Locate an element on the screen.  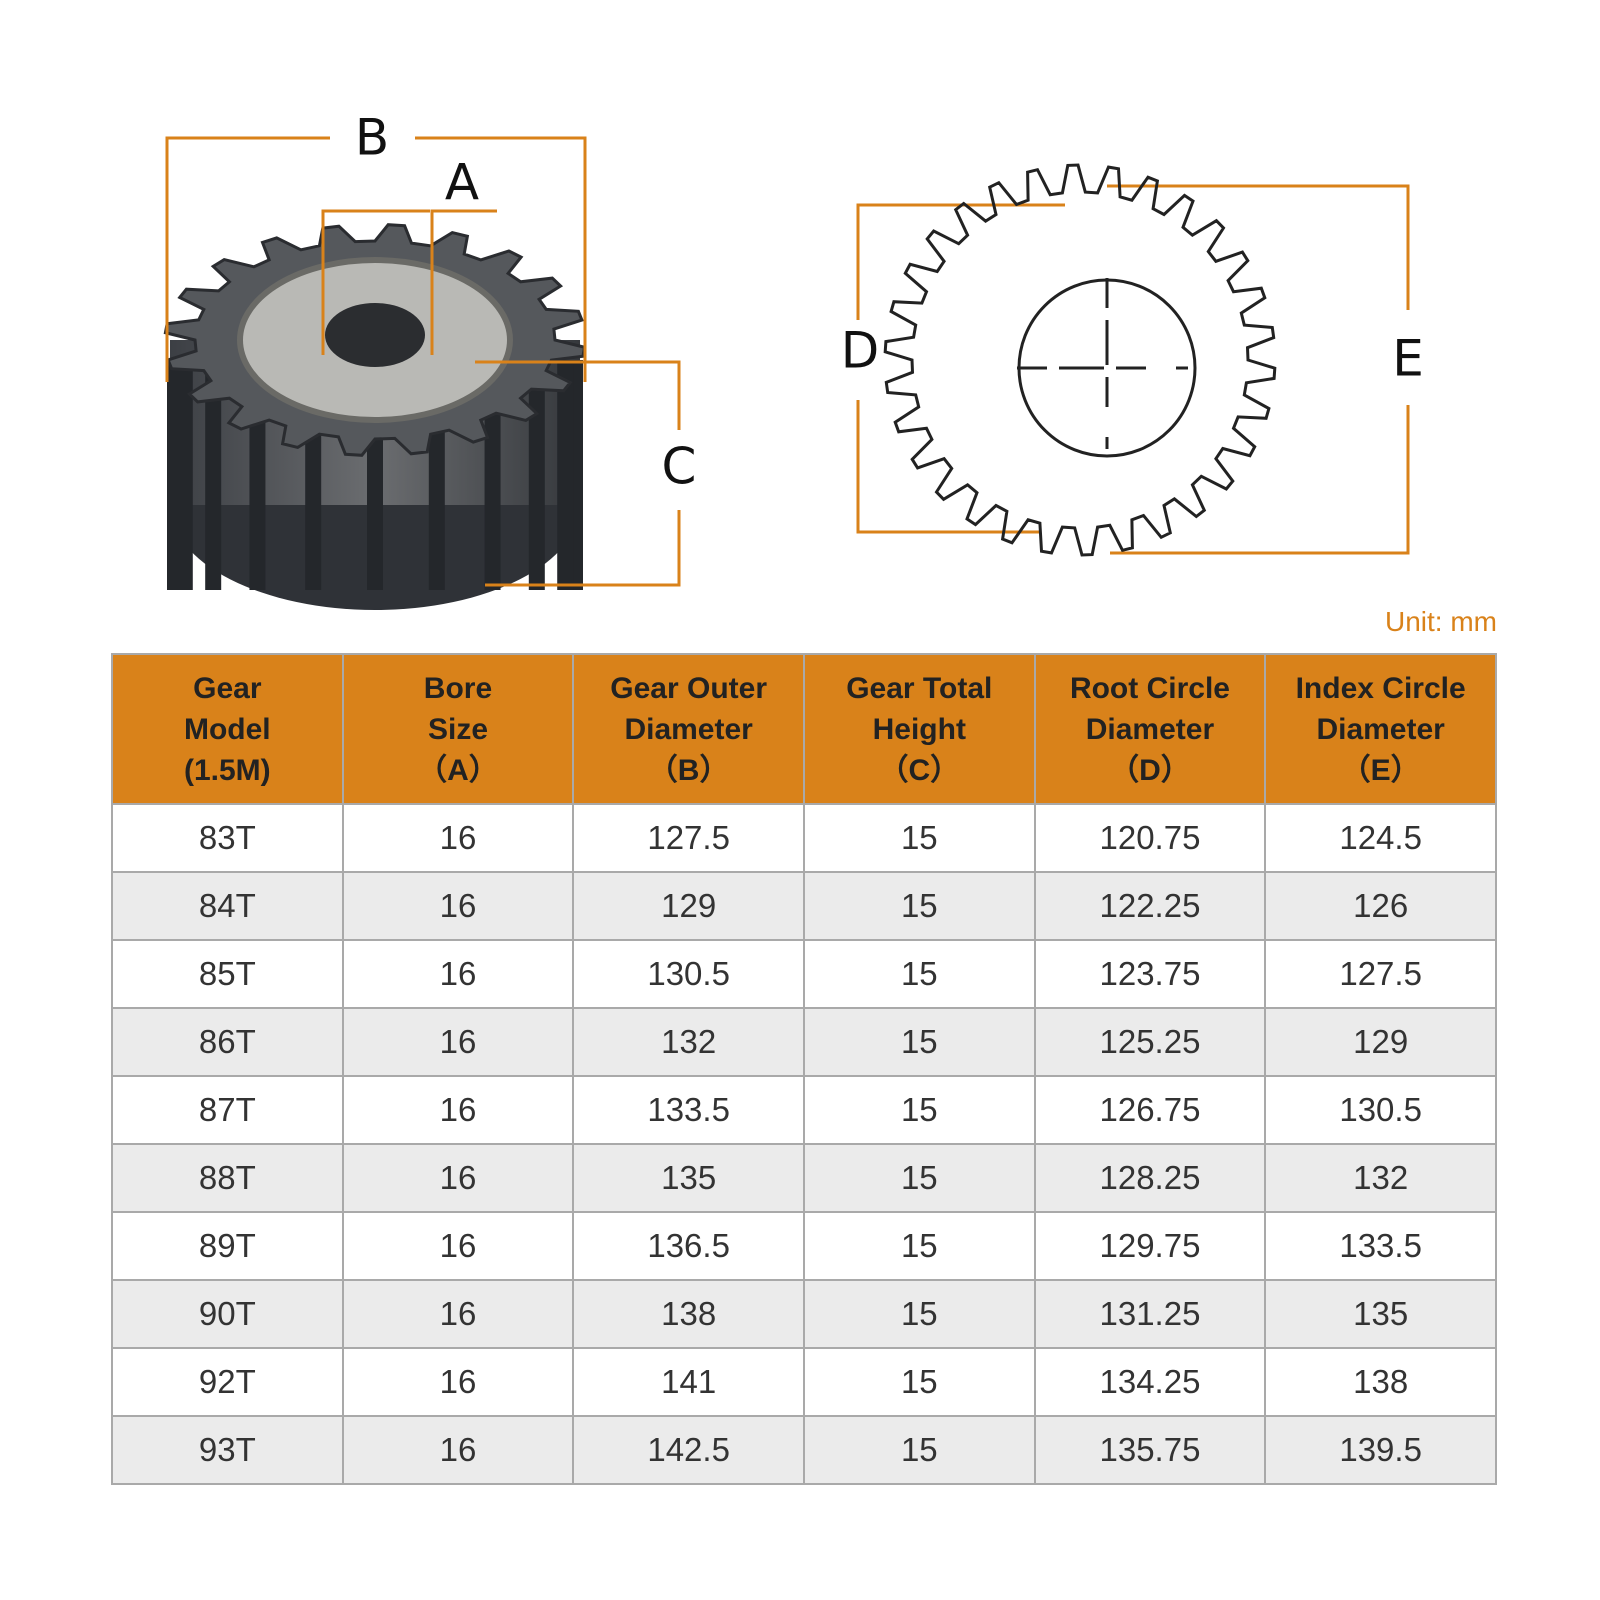
table-cell: 128.25 is located at coordinates (1150, 1178).